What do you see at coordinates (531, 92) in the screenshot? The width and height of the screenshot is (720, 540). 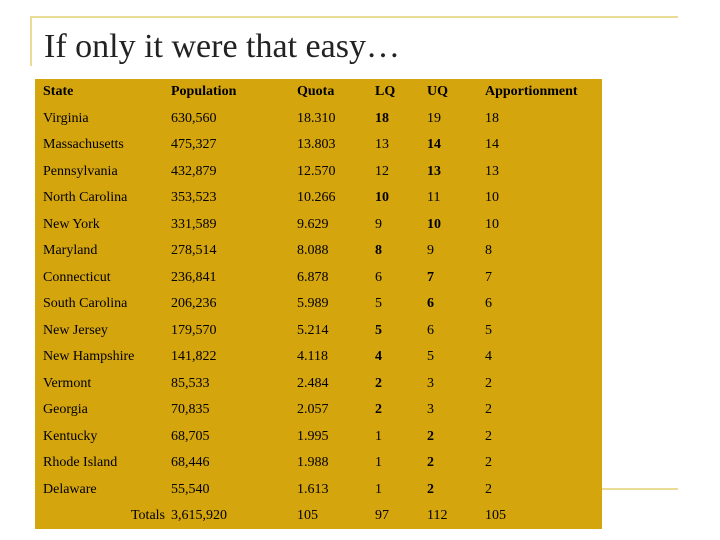 I see `header-apportionment: Apportionment` at bounding box center [531, 92].